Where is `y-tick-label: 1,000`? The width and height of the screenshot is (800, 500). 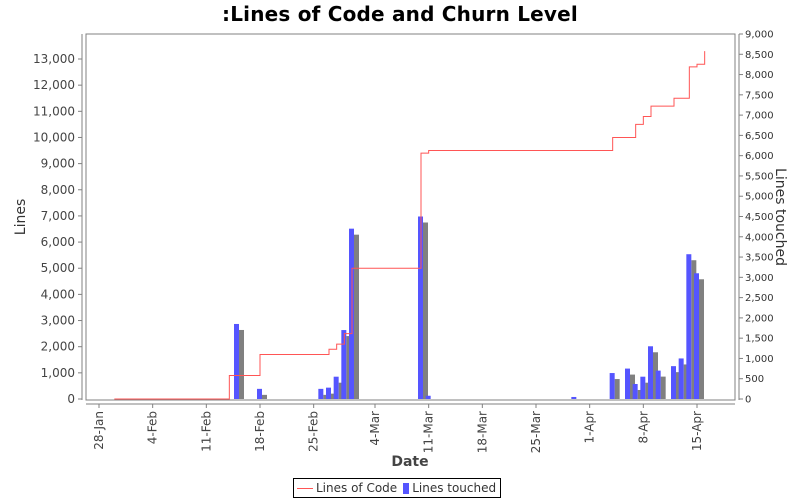 y-tick-label: 1,000 is located at coordinates (58, 373).